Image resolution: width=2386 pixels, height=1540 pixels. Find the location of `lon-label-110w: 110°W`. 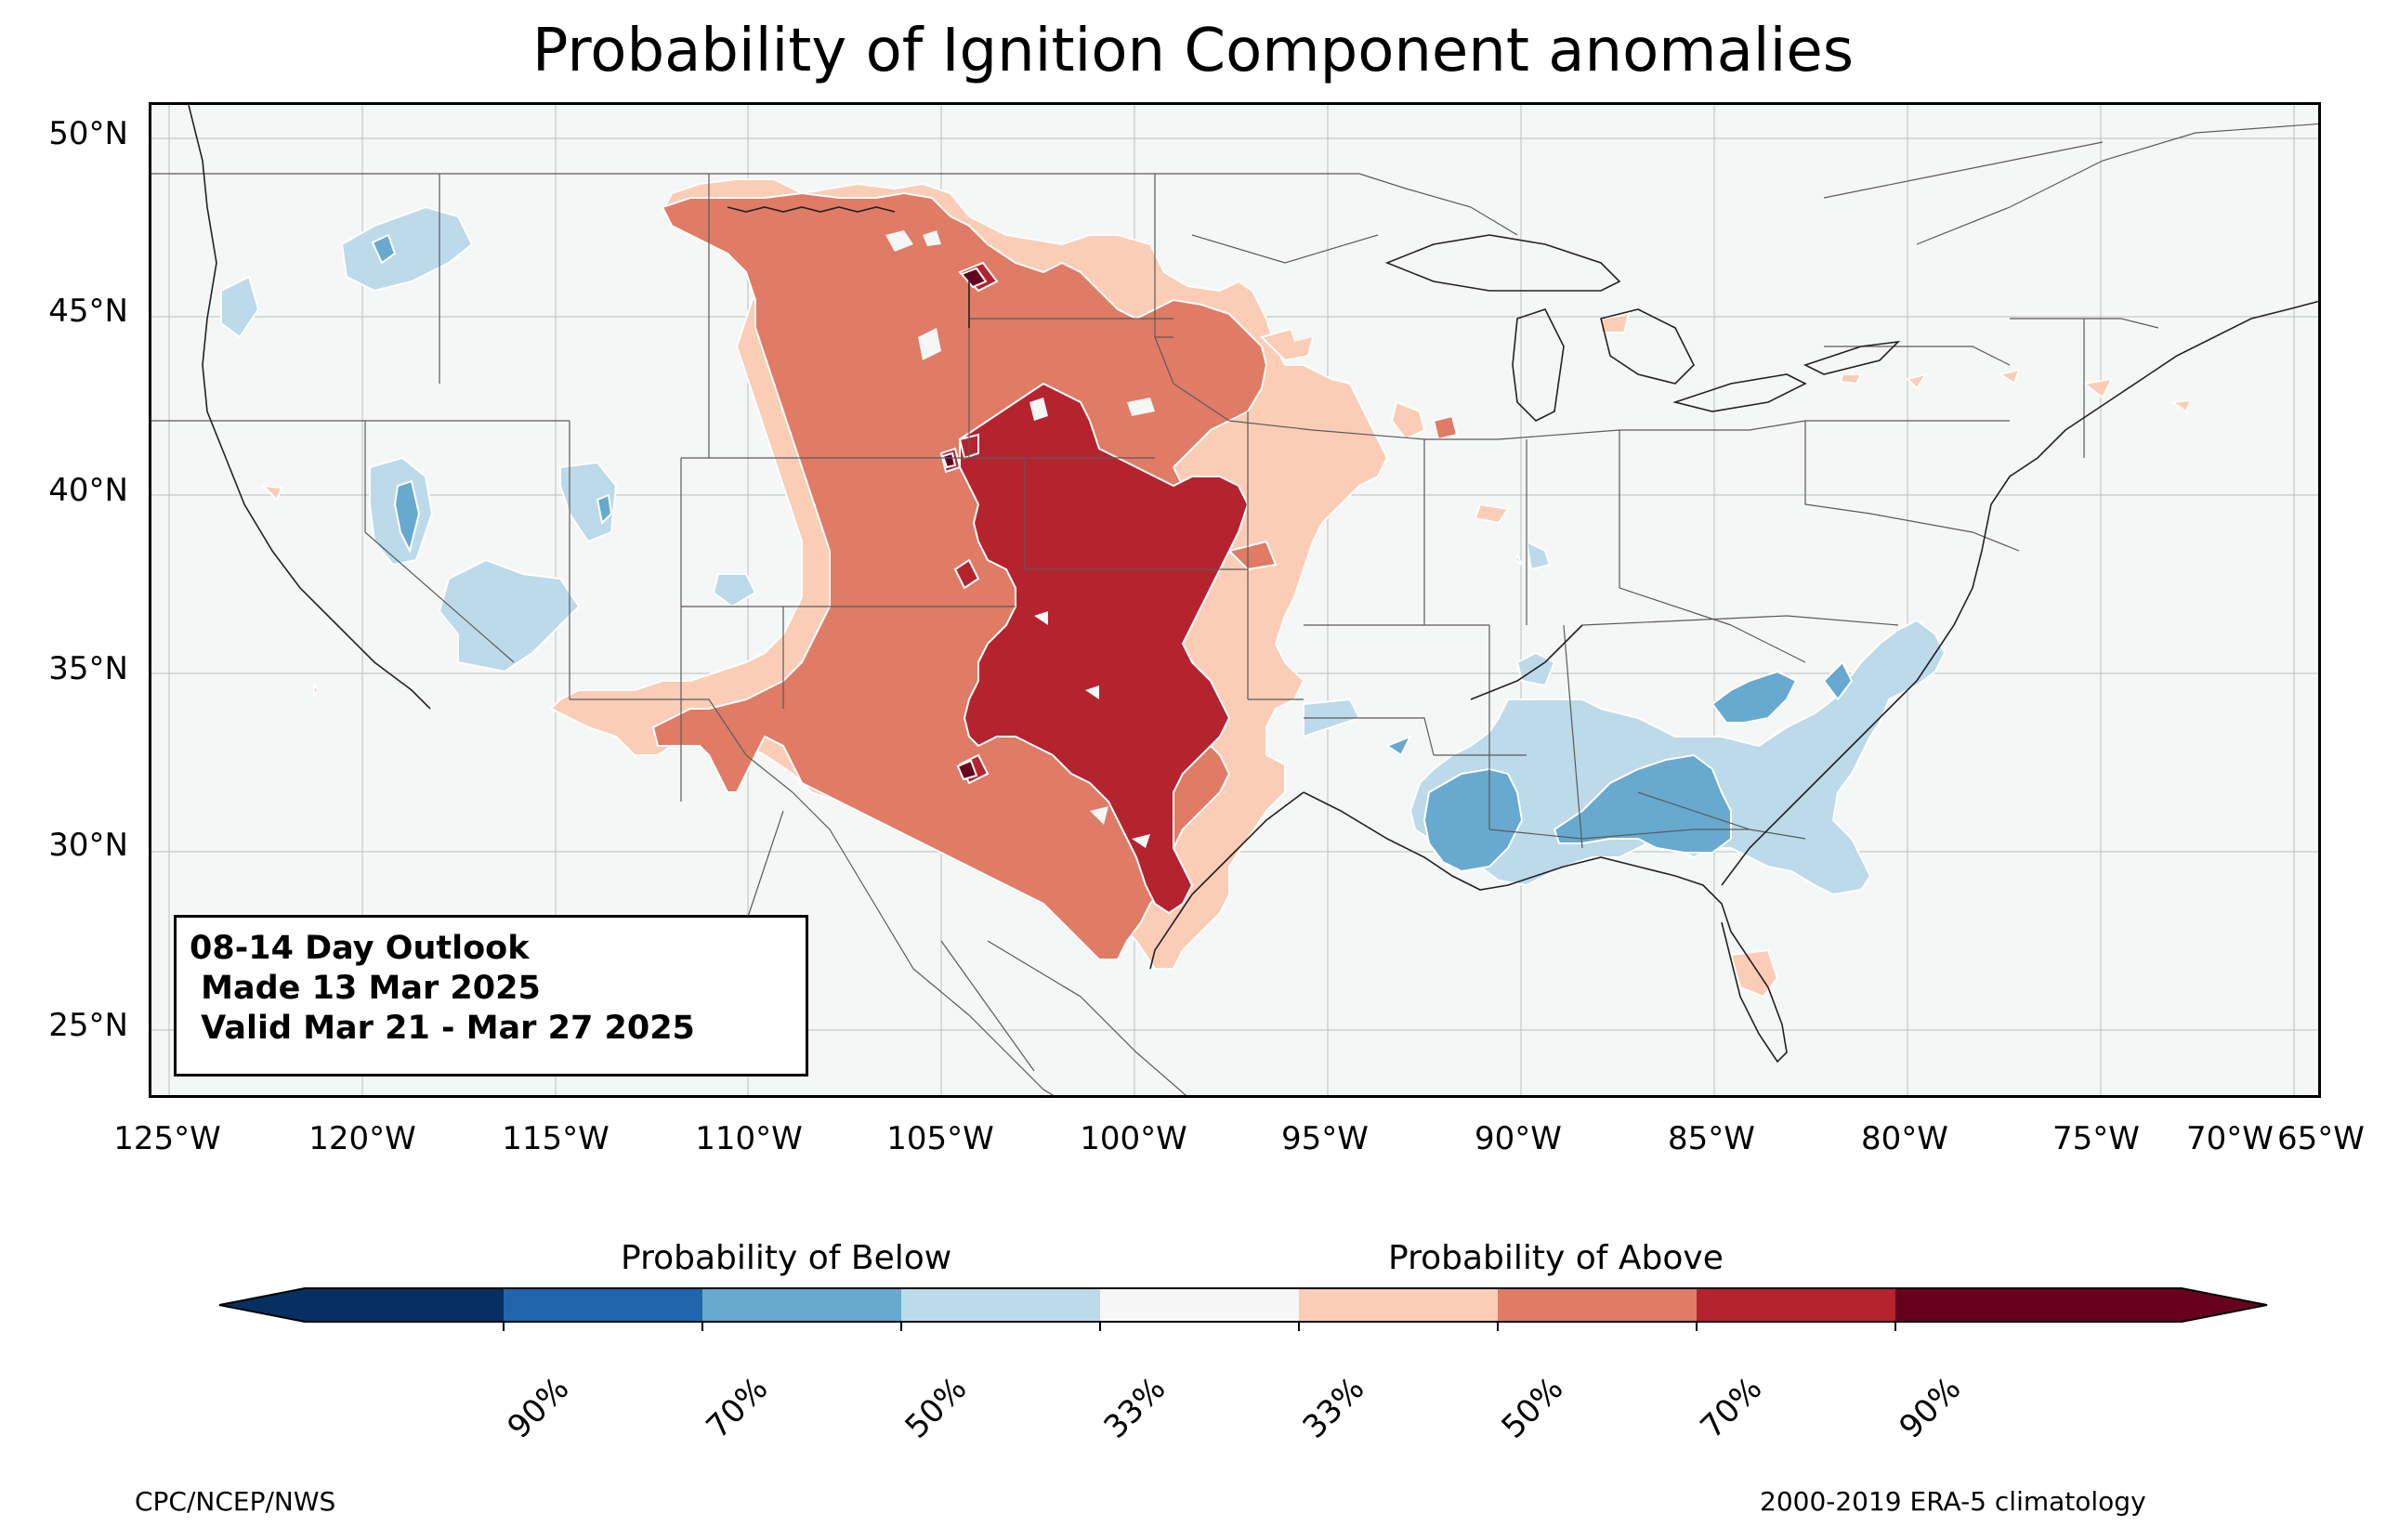

lon-label-110w: 110°W is located at coordinates (749, 1138).